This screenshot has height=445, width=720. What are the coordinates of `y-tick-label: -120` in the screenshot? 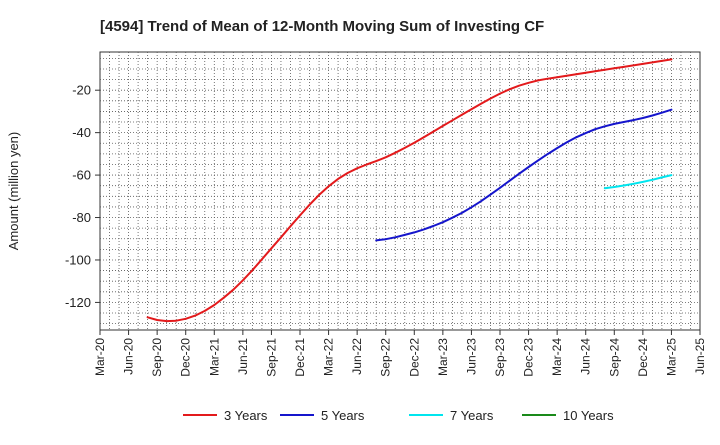 It's located at (78, 302).